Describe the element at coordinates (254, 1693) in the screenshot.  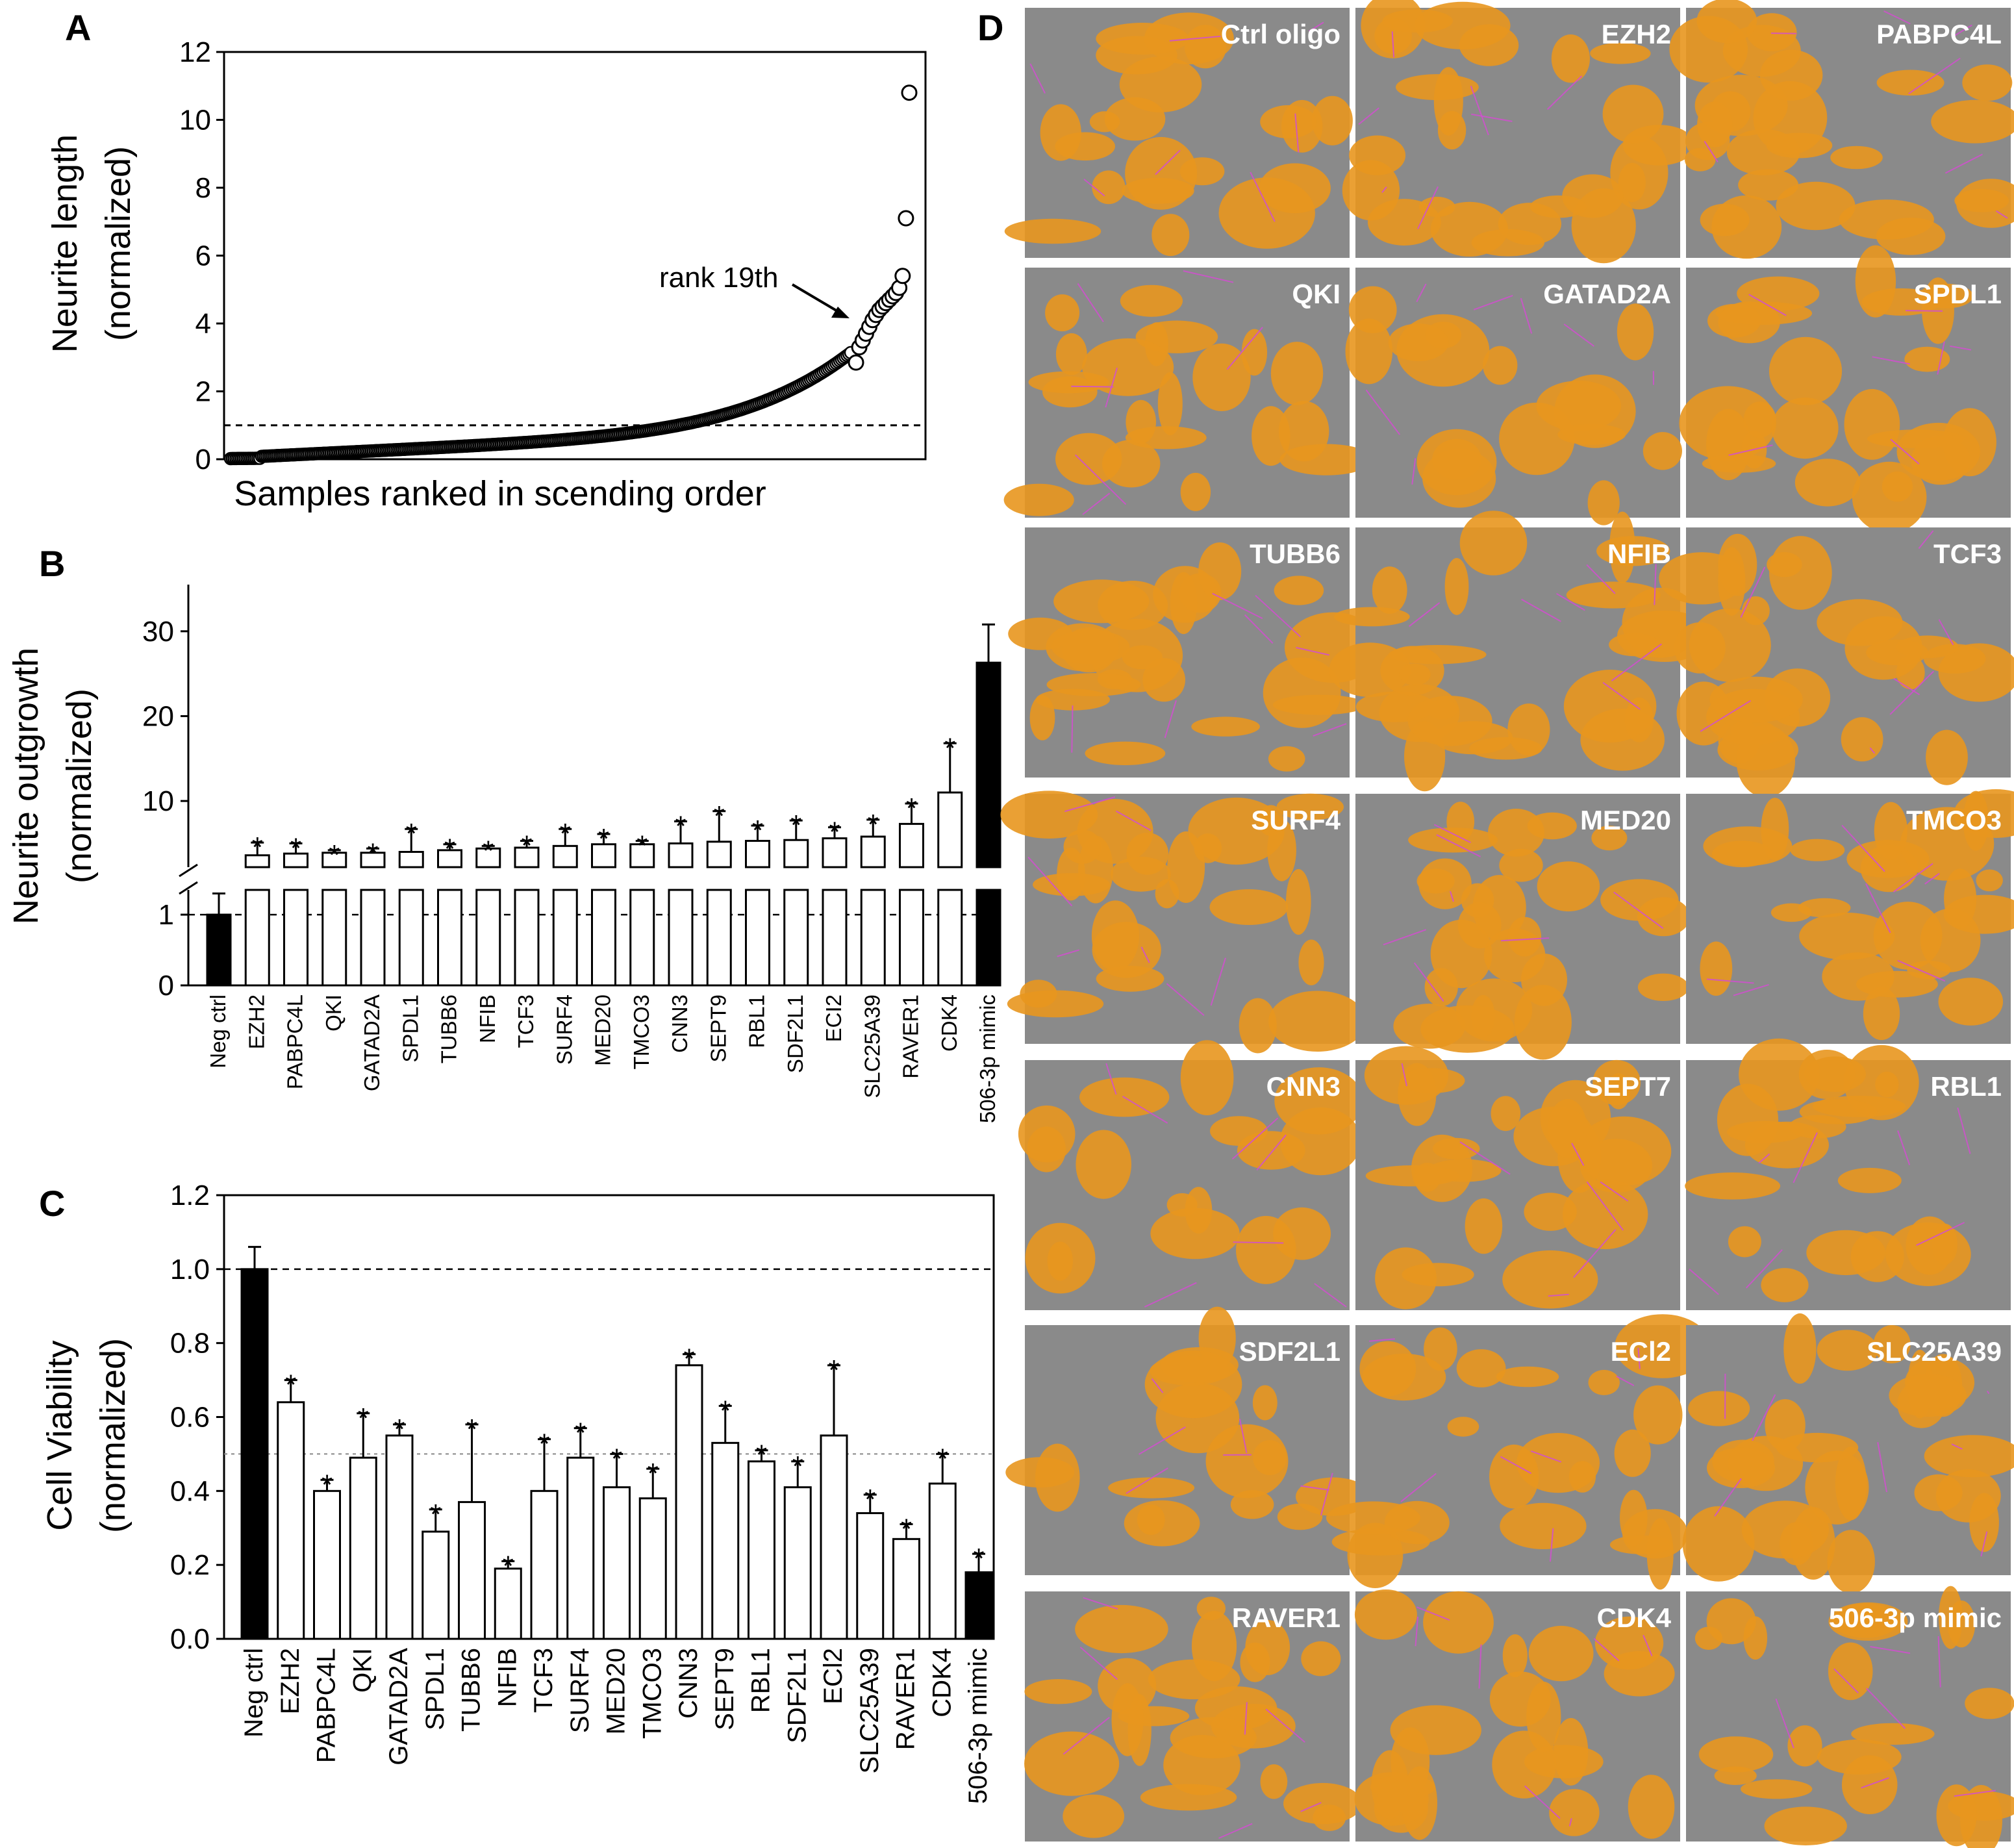
I see `panel-c-category-label: Neg ctrl` at that location.